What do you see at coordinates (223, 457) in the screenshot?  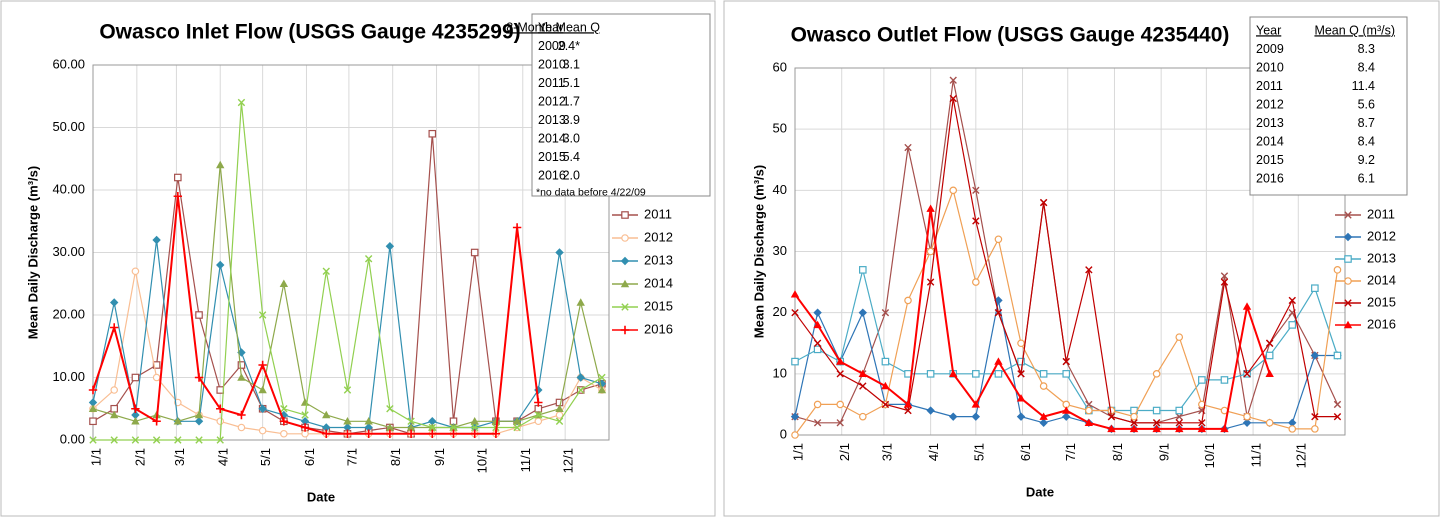 I see `x-tick-label: 4/1` at bounding box center [223, 457].